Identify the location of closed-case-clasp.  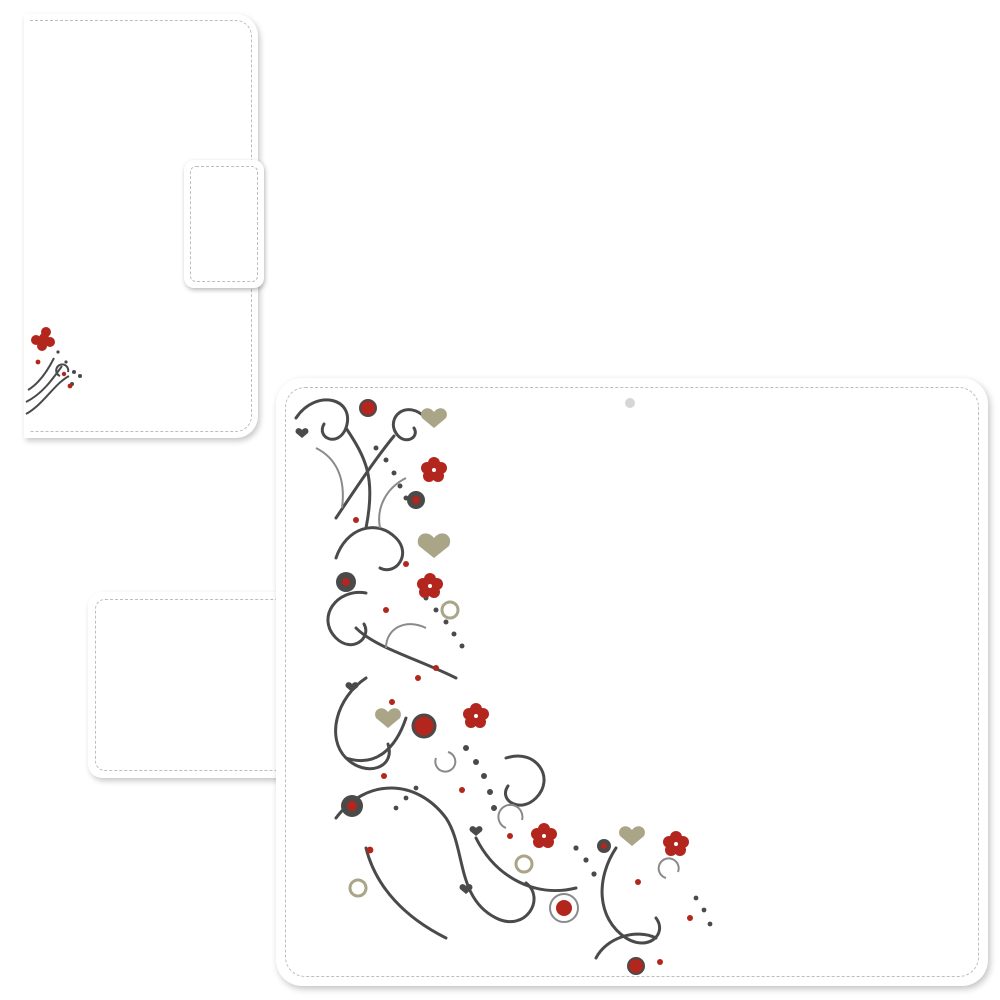
(224, 224).